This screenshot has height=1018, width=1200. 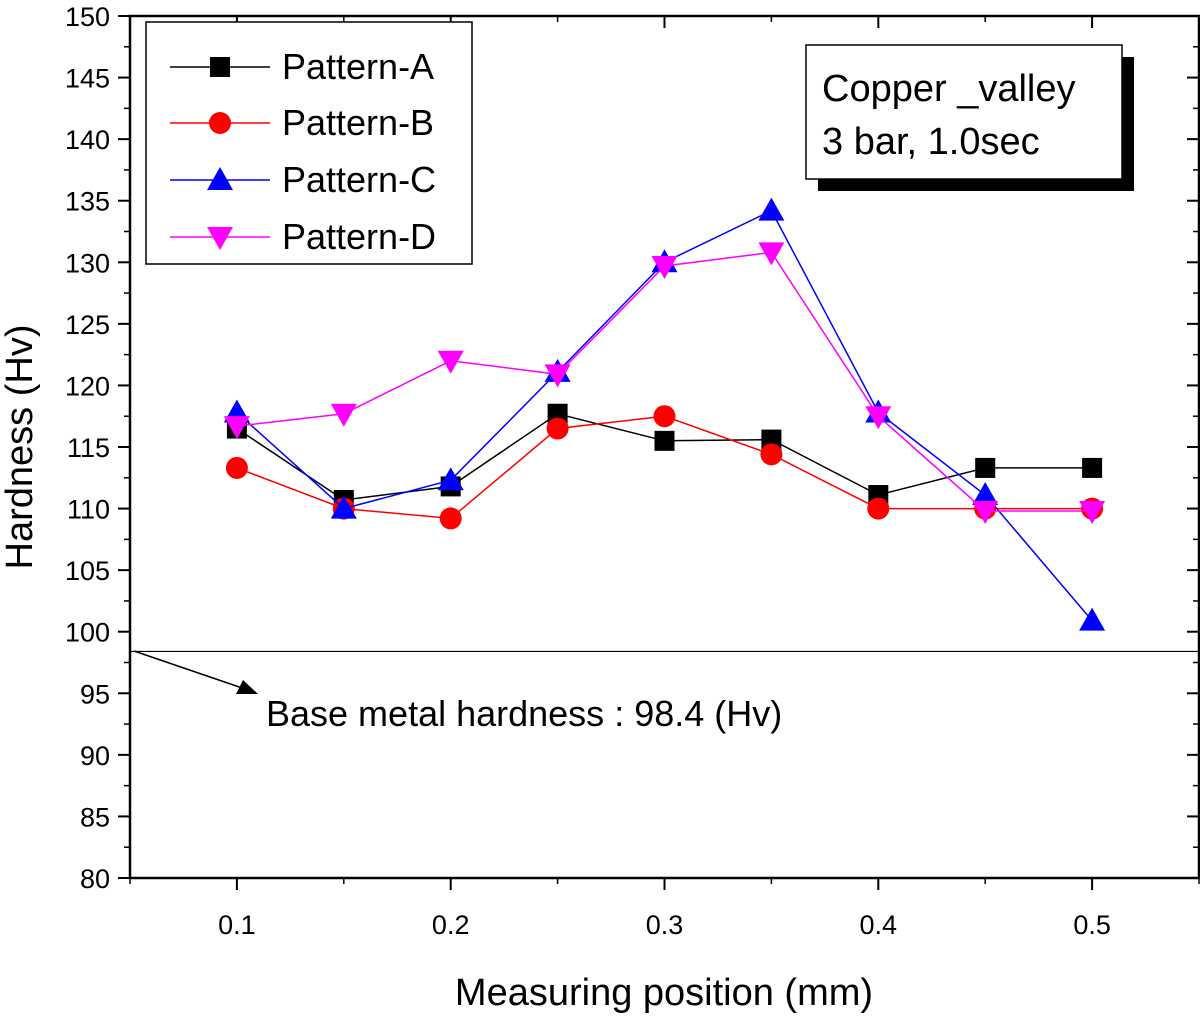 I want to click on x-tick-label: 0.1, so click(x=237, y=925).